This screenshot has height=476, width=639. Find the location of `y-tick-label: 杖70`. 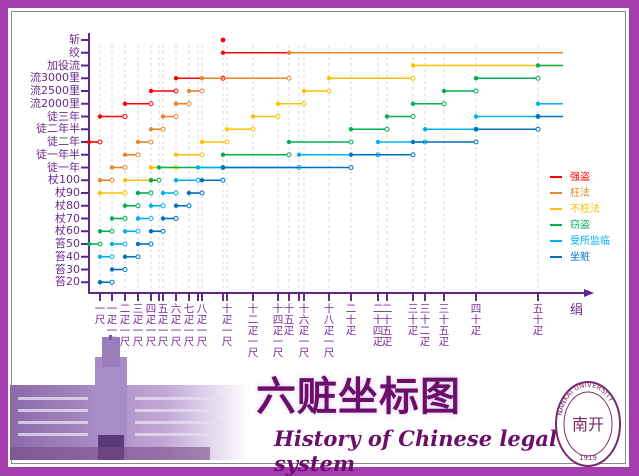

y-tick-label: 杖70 is located at coordinates (67, 218).